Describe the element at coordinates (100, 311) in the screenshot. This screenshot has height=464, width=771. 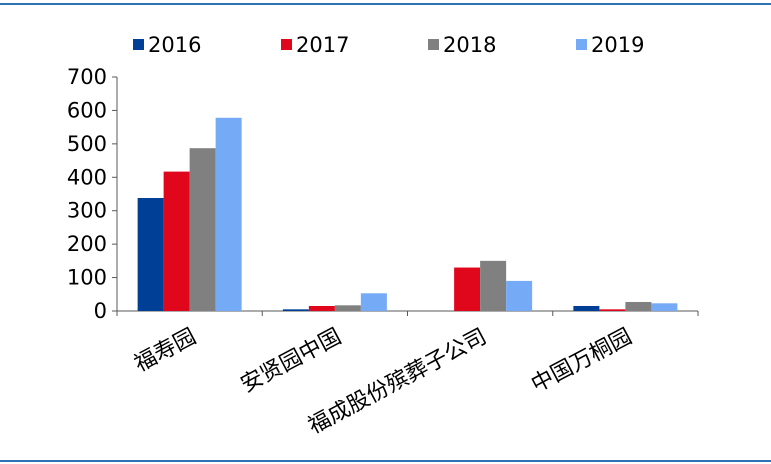
I see `y-tick-label: 0` at that location.